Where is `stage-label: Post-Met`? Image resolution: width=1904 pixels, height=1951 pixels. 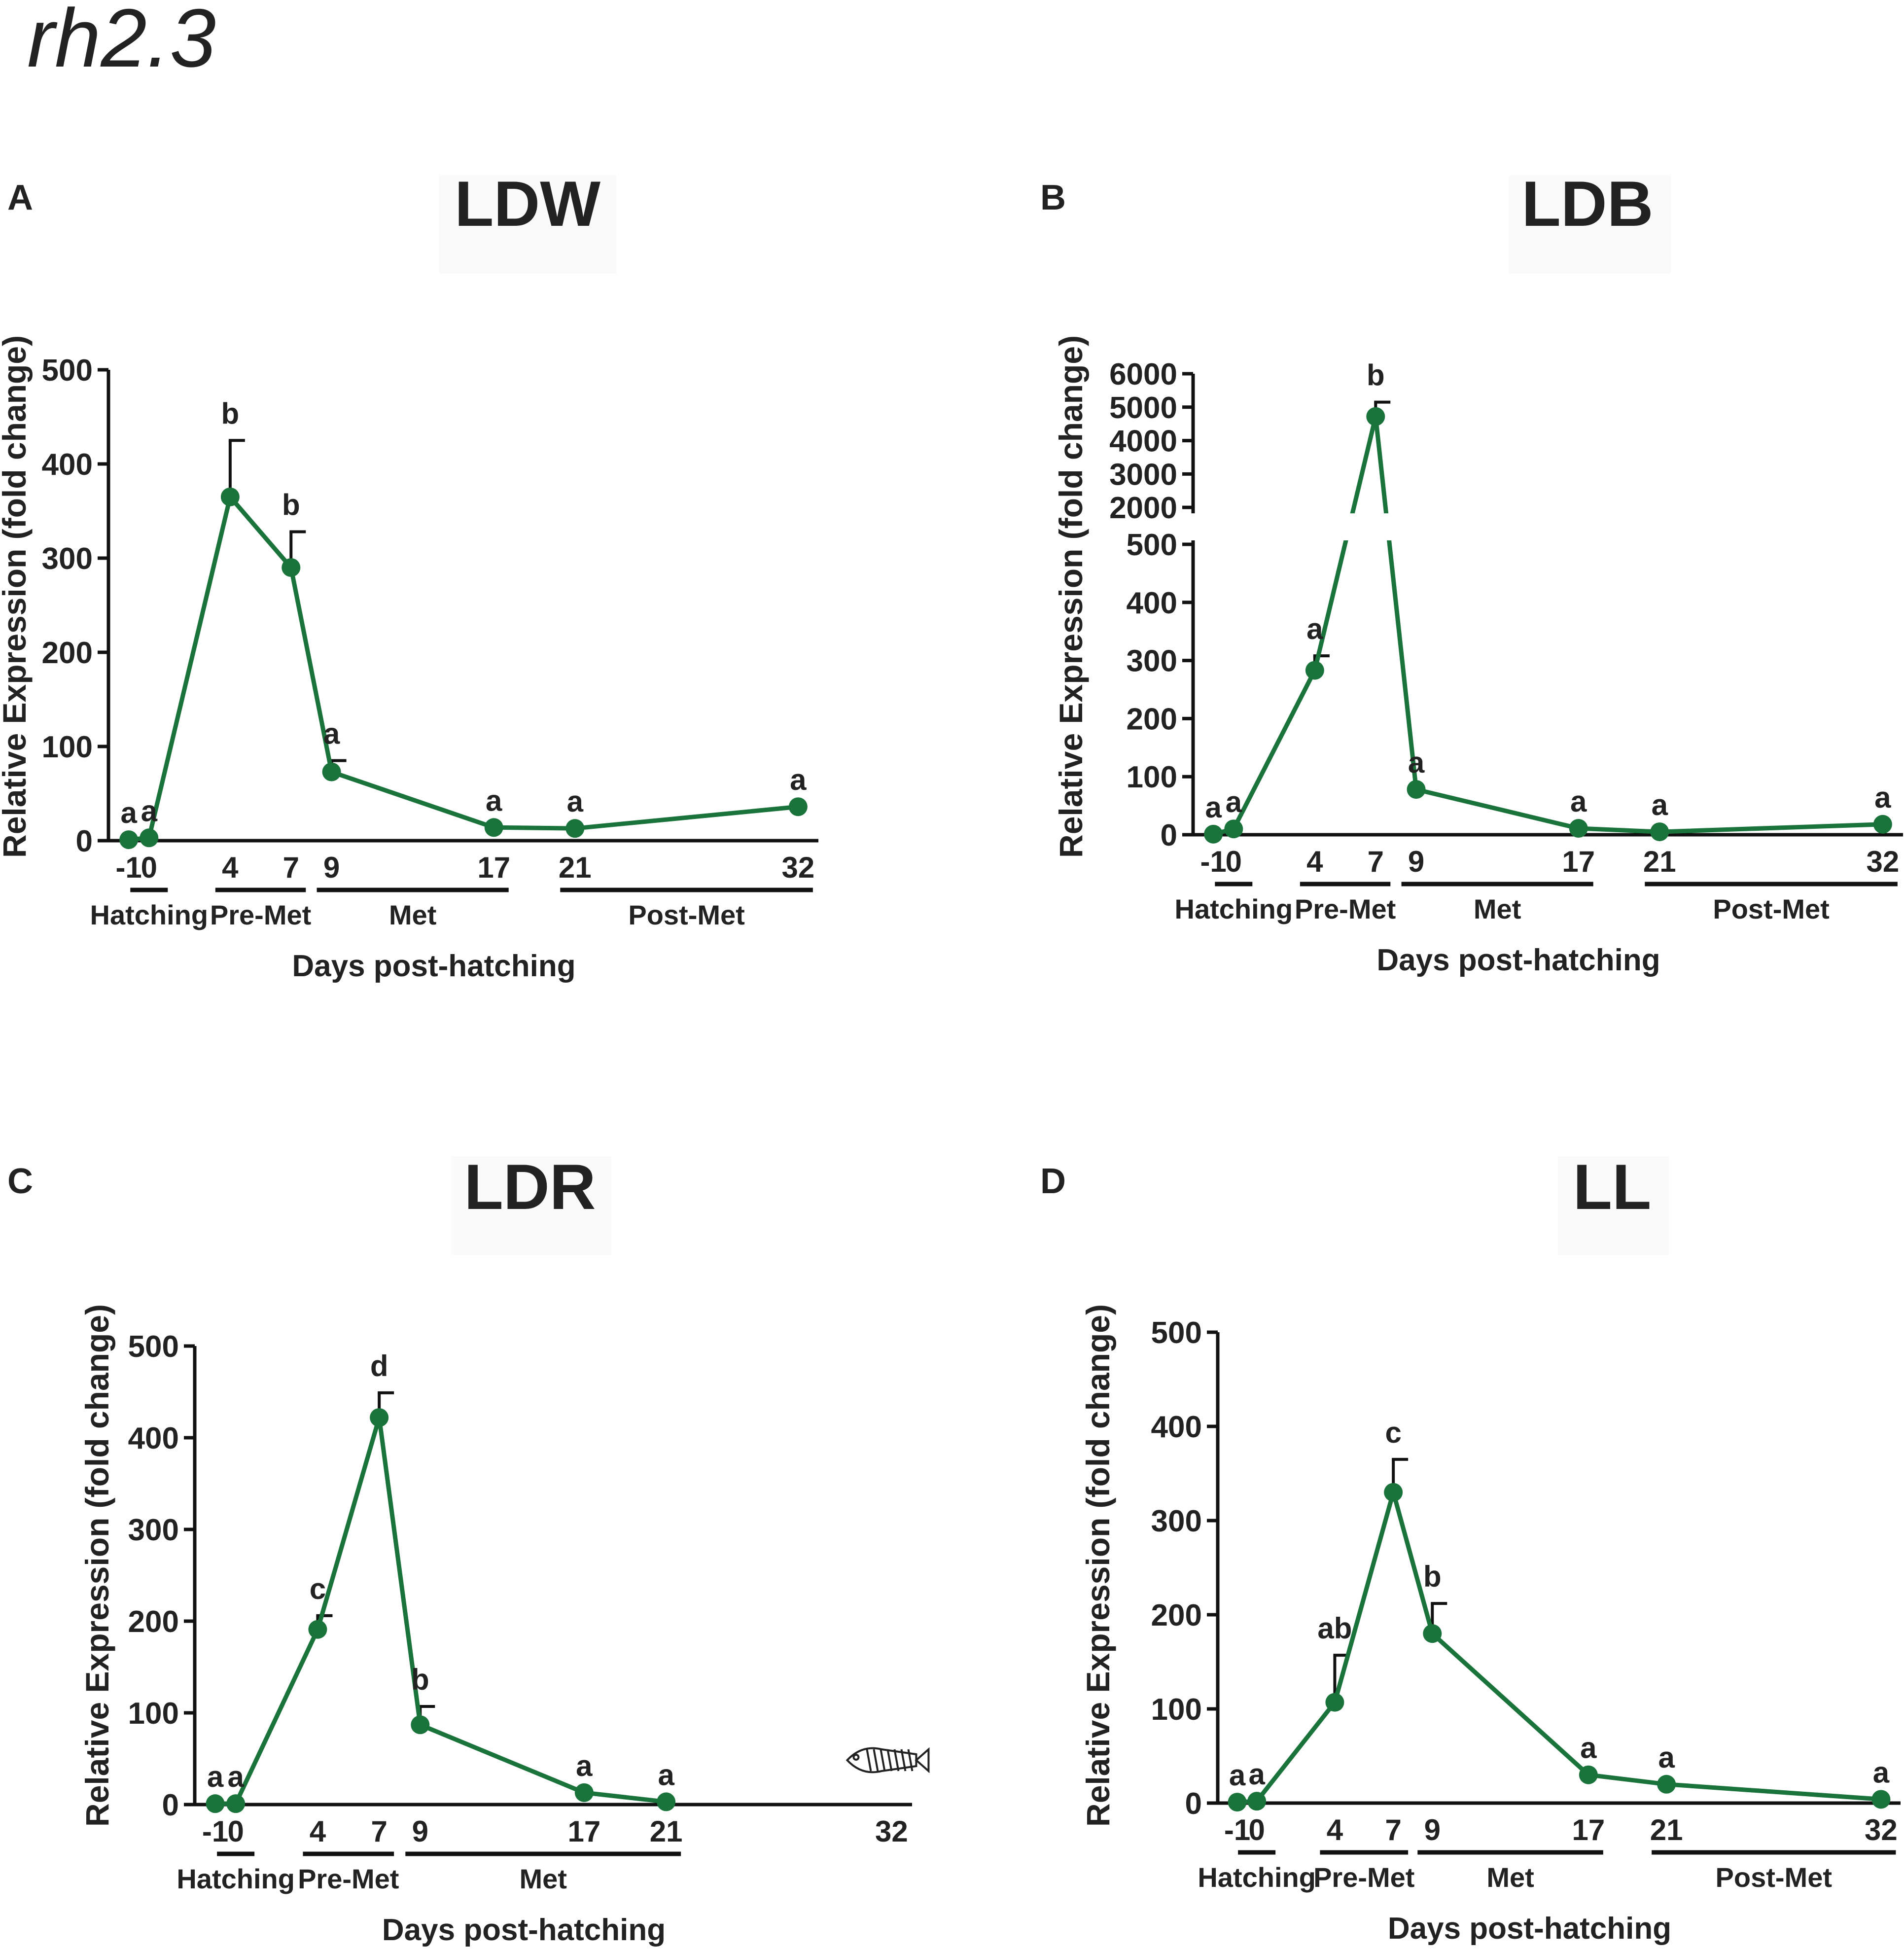 stage-label: Post-Met is located at coordinates (1774, 1877).